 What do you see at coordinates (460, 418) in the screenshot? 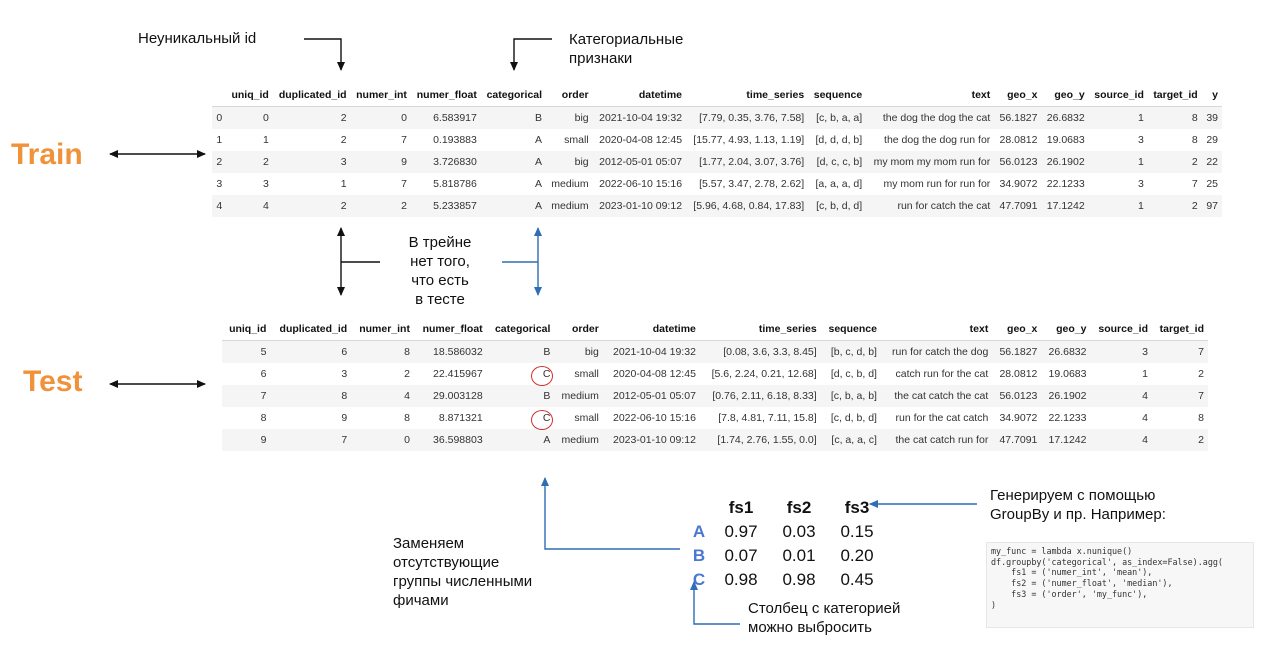
I see `test-cell: 8.871321` at bounding box center [460, 418].